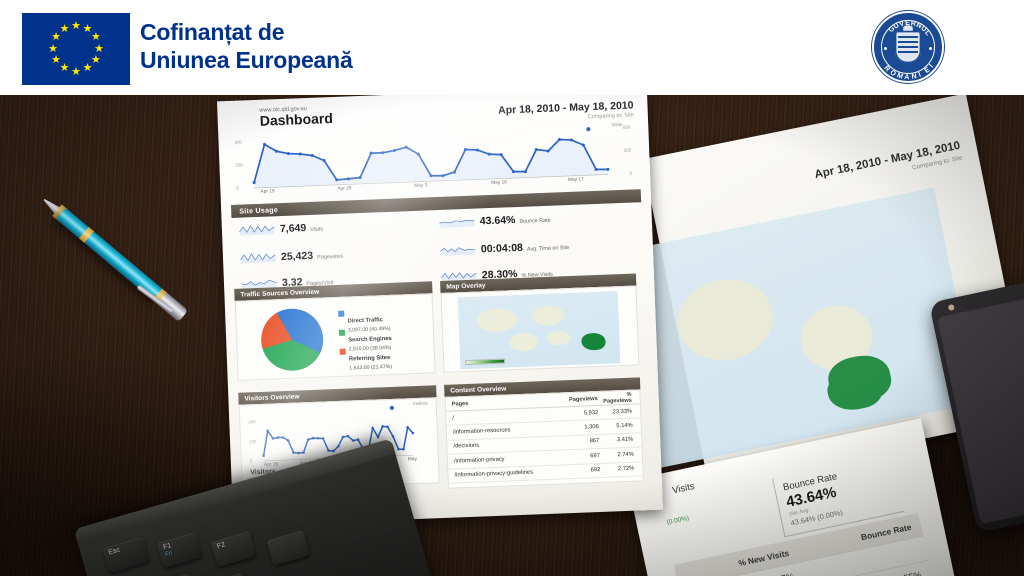 The image size is (1024, 576). What do you see at coordinates (344, 189) in the screenshot?
I see `visits-x-tick: Apr 26` at bounding box center [344, 189].